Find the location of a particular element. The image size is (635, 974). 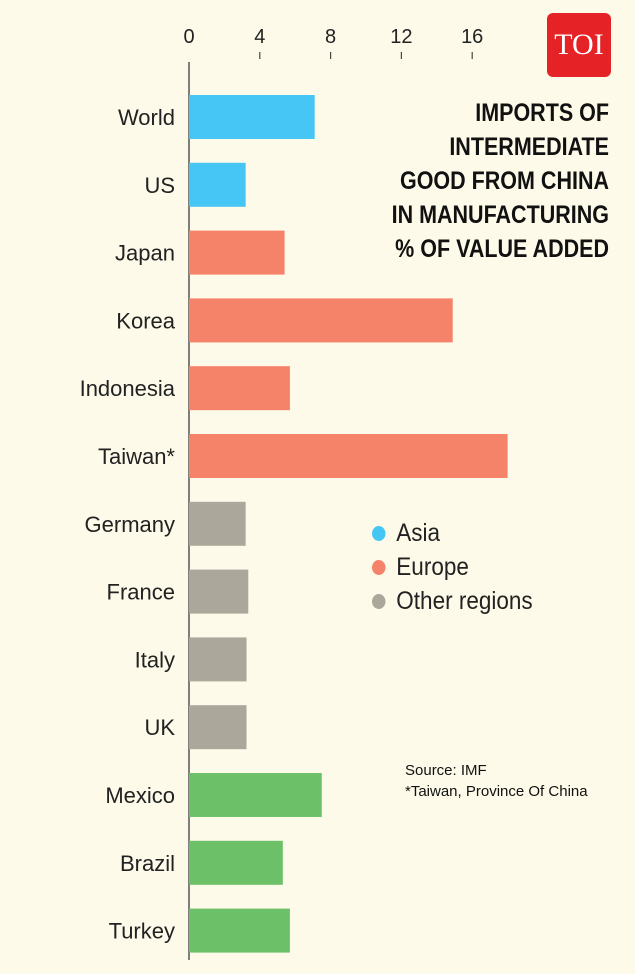

category-label: France is located at coordinates (141, 592).